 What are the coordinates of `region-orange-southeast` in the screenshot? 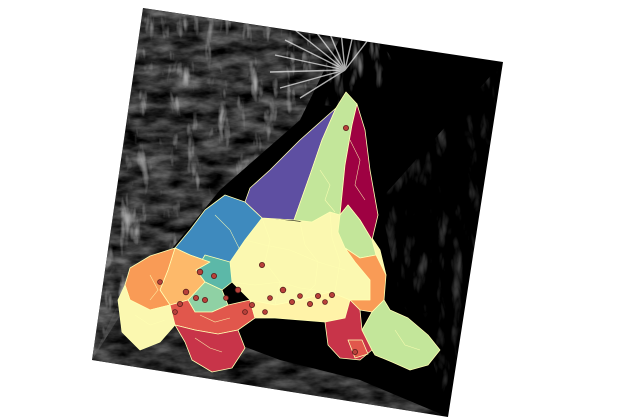 It's located at (365, 280).